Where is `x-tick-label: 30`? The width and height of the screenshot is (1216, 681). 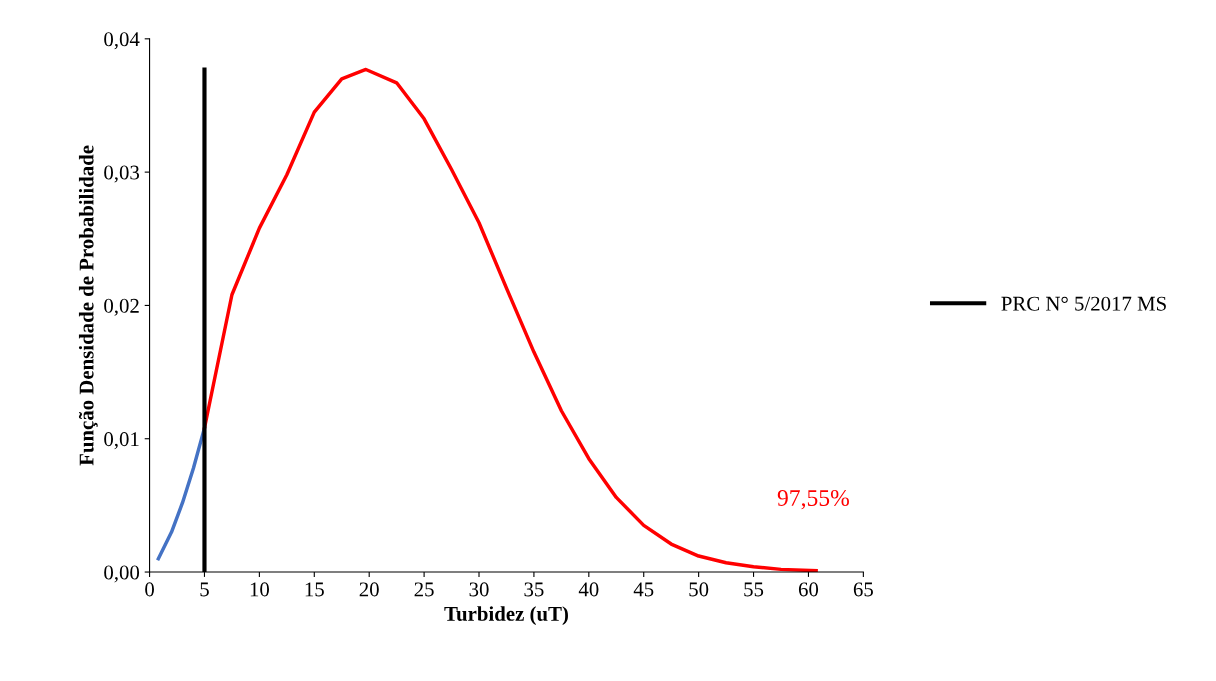
x-tick-label: 30 is located at coordinates (479, 589).